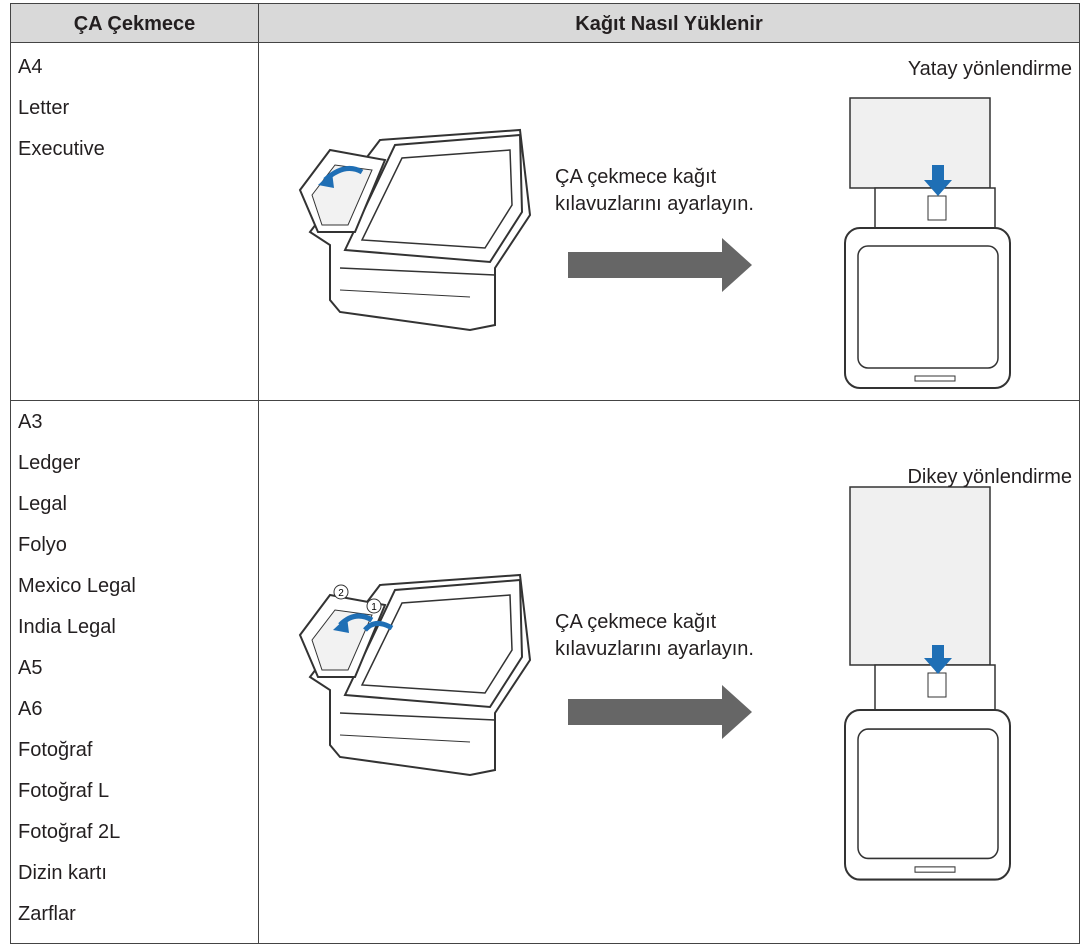  I want to click on header-cell: ÇA Çekmece, so click(134, 23).